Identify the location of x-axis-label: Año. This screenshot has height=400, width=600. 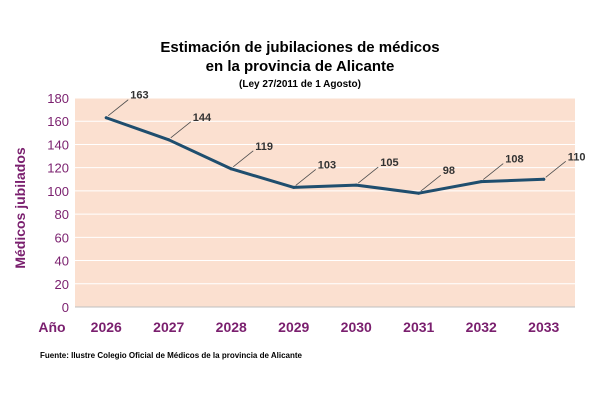
(51, 327).